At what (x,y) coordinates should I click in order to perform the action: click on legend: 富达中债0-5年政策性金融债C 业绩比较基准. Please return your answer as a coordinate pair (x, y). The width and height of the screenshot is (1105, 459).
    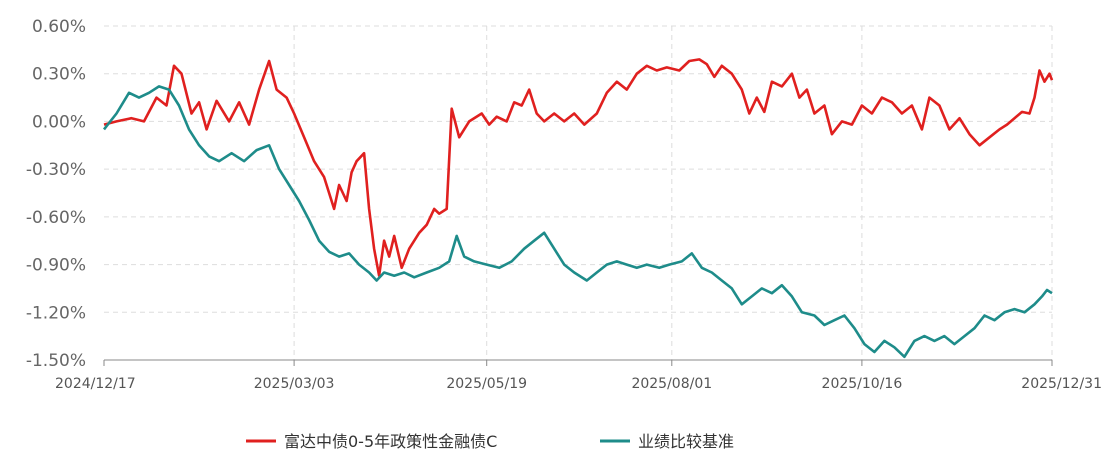
    Looking at the image, I should click on (490, 441).